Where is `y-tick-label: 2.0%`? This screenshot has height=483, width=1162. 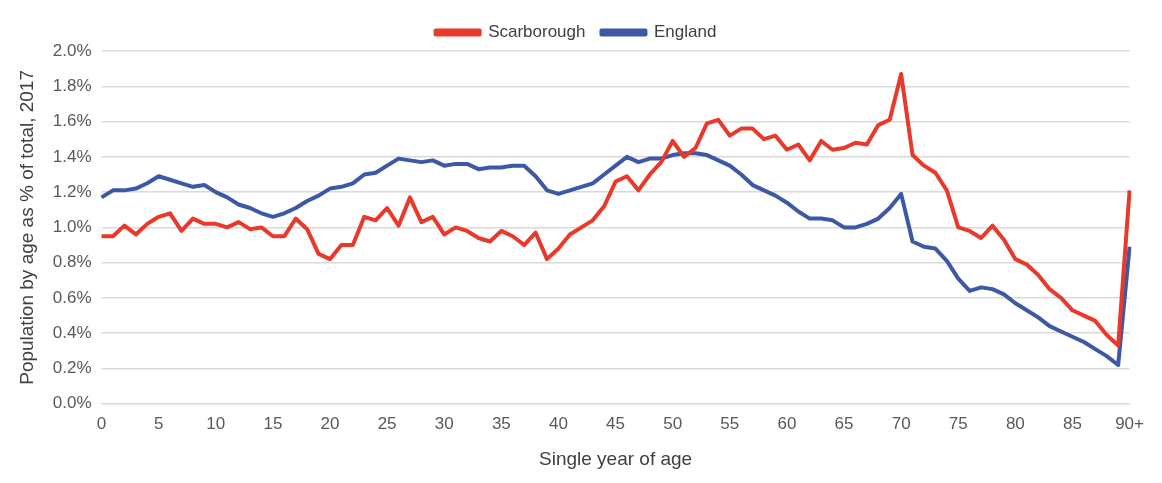
y-tick-label: 2.0% is located at coordinates (72, 50).